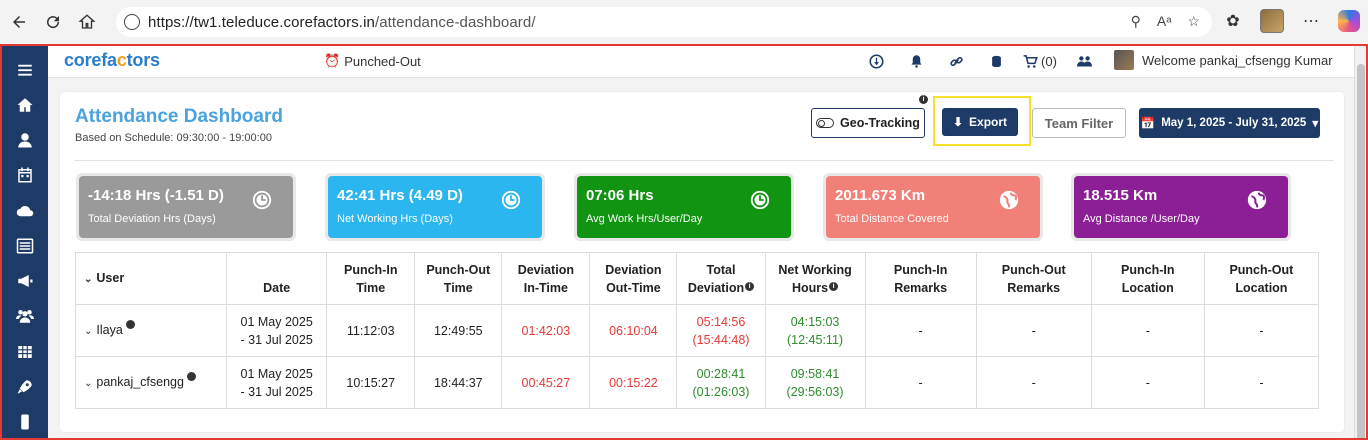 The width and height of the screenshot is (1368, 440). Describe the element at coordinates (1040, 61) in the screenshot. I see `cart-button: (0)` at that location.